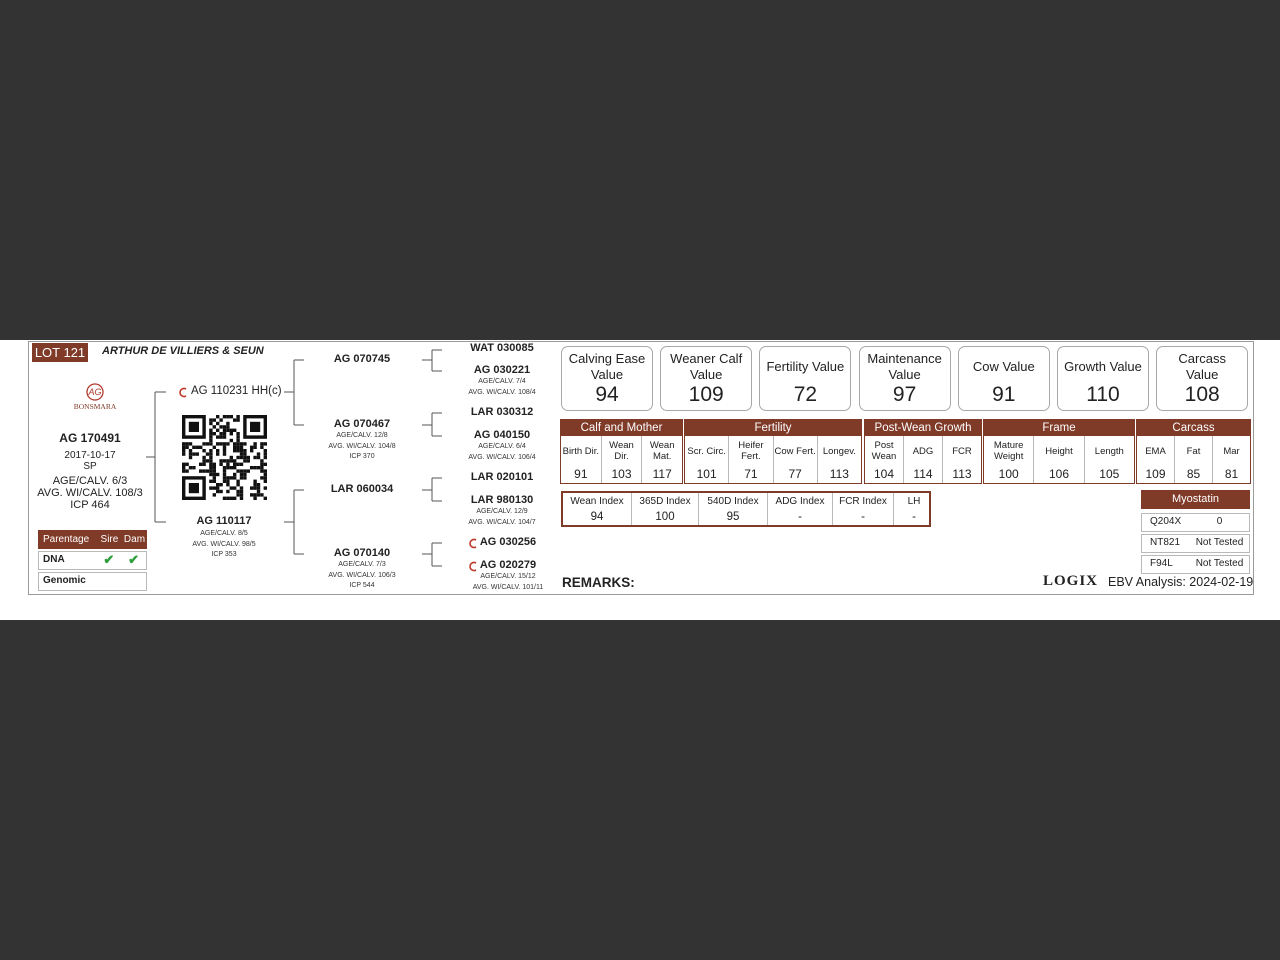 Image resolution: width=1280 pixels, height=960 pixels. I want to click on ebv-label: Cow Fert., so click(795, 451).